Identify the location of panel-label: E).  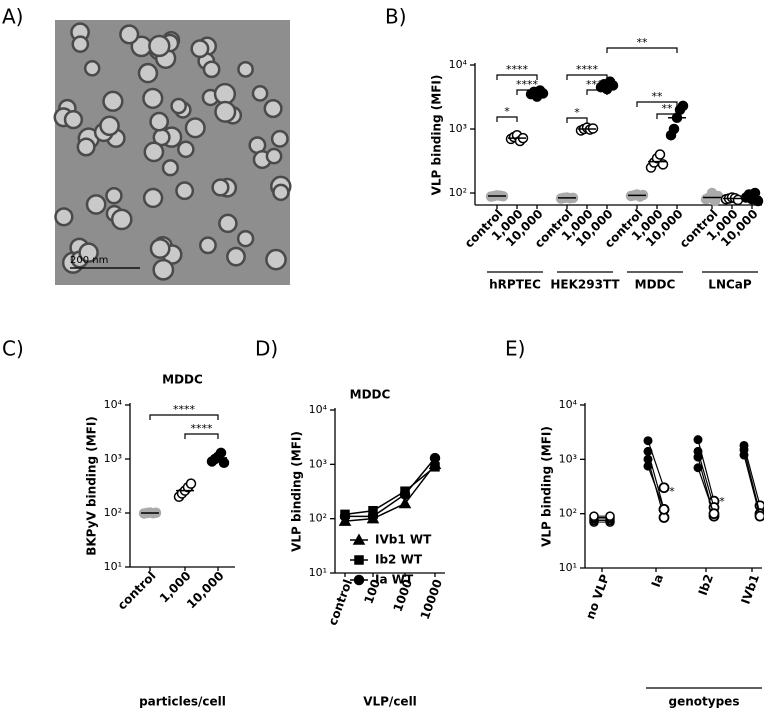
(515, 349).